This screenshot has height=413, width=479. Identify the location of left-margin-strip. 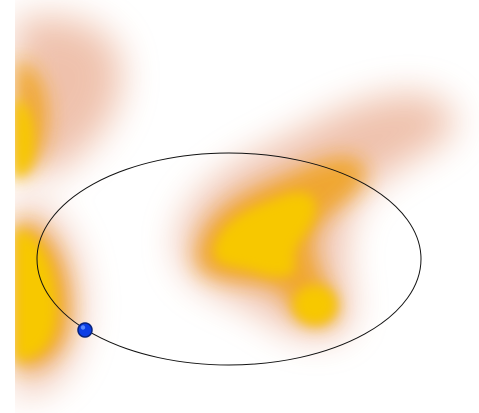
(7, 206).